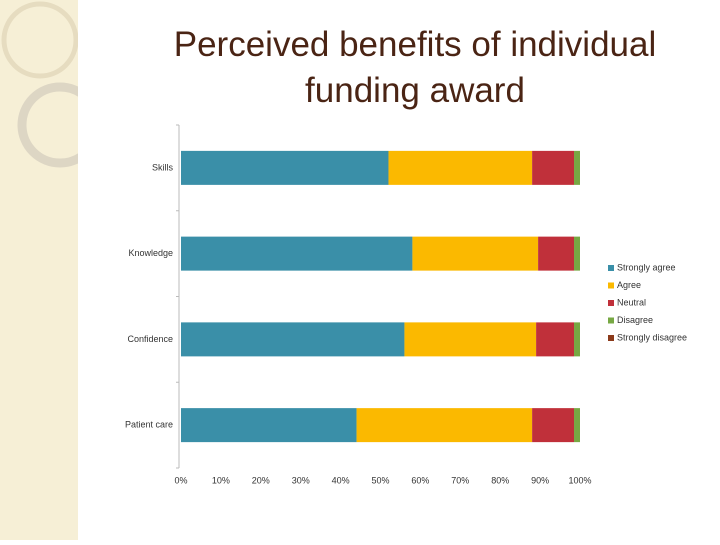 This screenshot has height=545, width=720. I want to click on x-tick-label: 40%, so click(341, 480).